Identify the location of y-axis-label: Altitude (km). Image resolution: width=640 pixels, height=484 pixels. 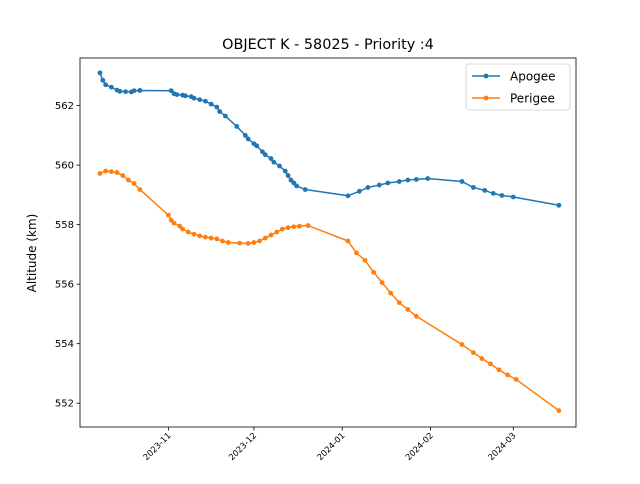
(32, 253).